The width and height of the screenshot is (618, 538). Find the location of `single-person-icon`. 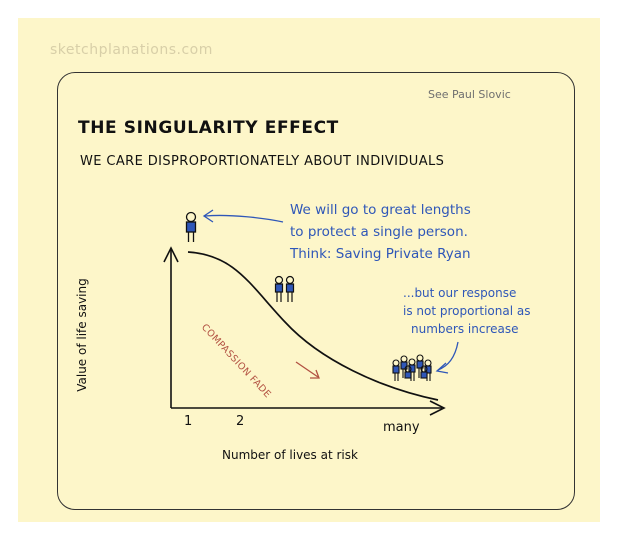

single-person-icon is located at coordinates (191, 226).